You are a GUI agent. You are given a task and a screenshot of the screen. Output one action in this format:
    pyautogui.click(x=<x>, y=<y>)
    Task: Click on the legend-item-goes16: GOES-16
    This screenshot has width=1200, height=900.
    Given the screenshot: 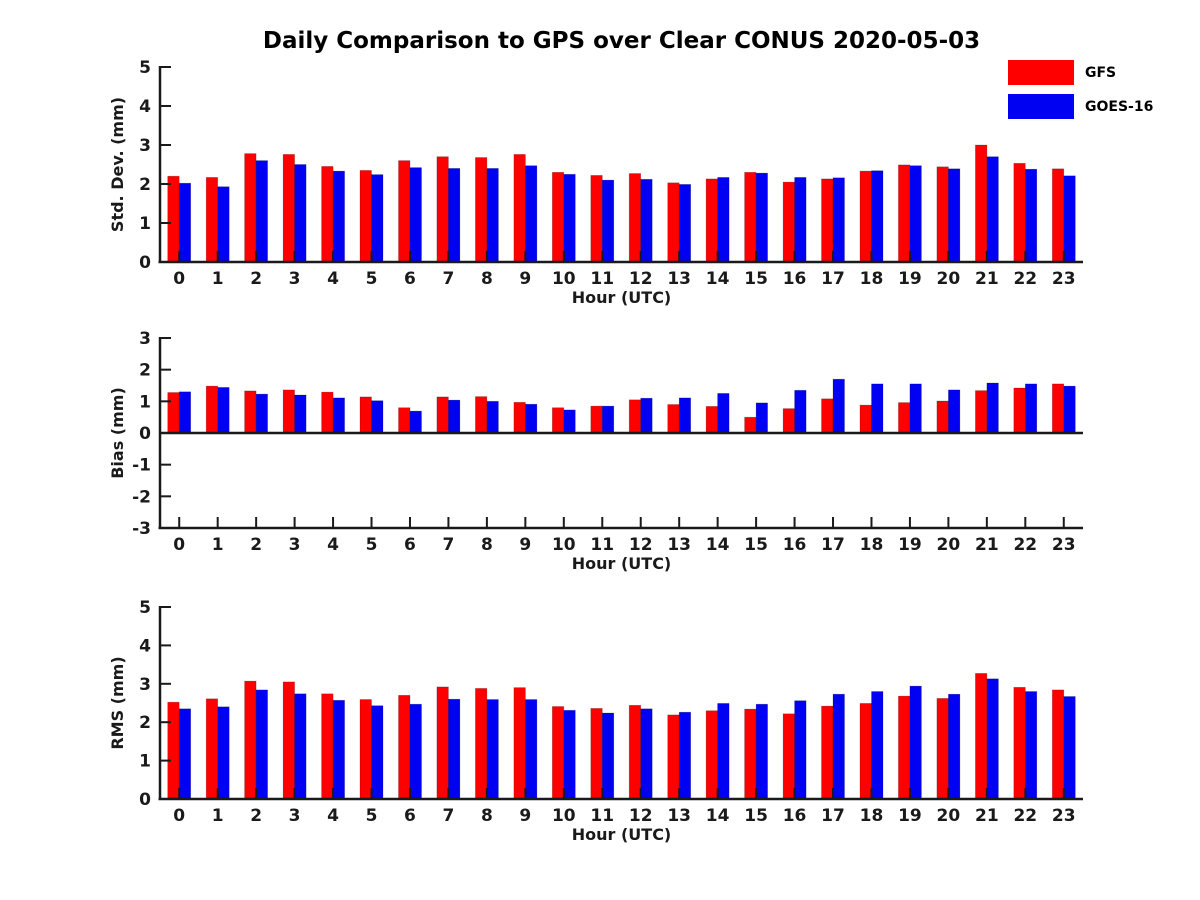 What is the action you would take?
    pyautogui.click(x=1080, y=106)
    